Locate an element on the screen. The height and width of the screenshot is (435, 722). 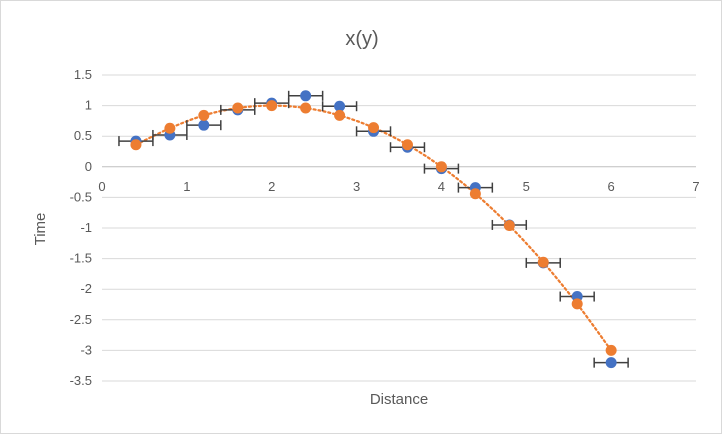
x-tick-label: 3 is located at coordinates (356, 186).